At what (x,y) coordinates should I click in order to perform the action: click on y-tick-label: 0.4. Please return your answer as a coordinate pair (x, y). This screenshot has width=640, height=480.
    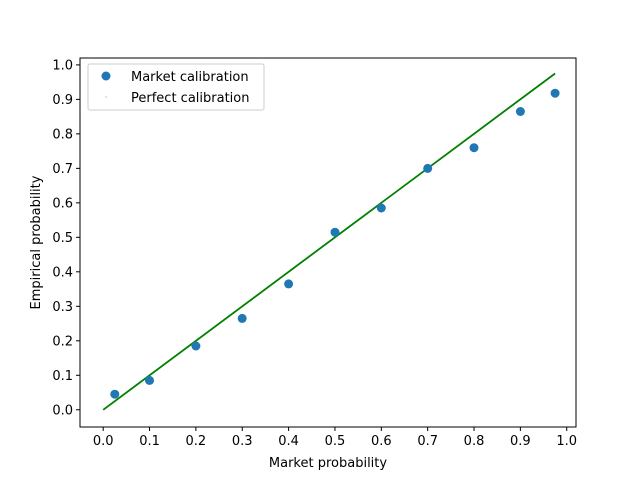
    Looking at the image, I should click on (62, 272).